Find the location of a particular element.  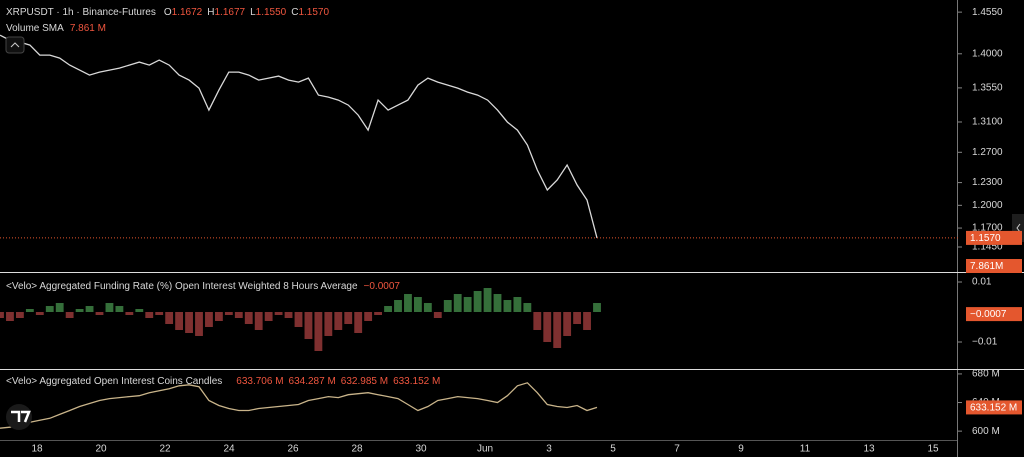

x-tick-label: 11 is located at coordinates (805, 449).